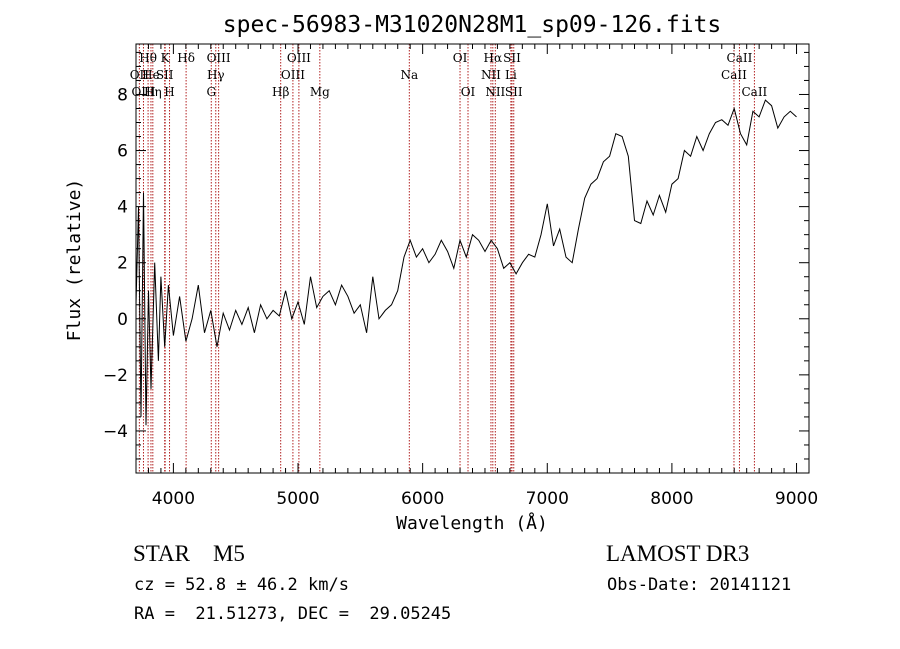  What do you see at coordinates (493, 58) in the screenshot?
I see `line-label: Hα` at bounding box center [493, 58].